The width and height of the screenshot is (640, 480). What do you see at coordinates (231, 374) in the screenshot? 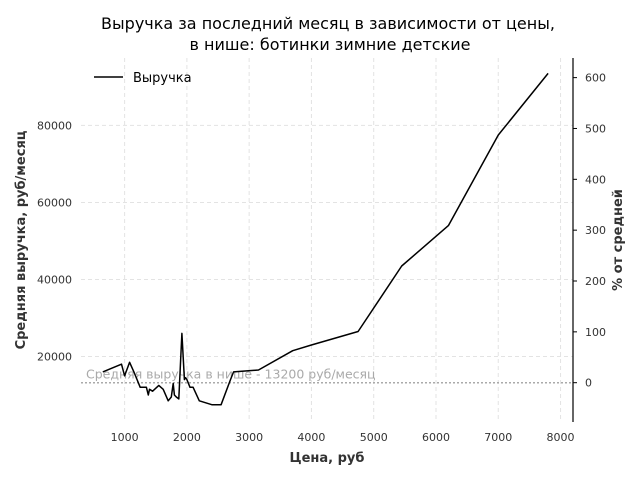
I see `reference-line-label: Средняя выручка в нише - 13200 руб/месяц` at bounding box center [231, 374].